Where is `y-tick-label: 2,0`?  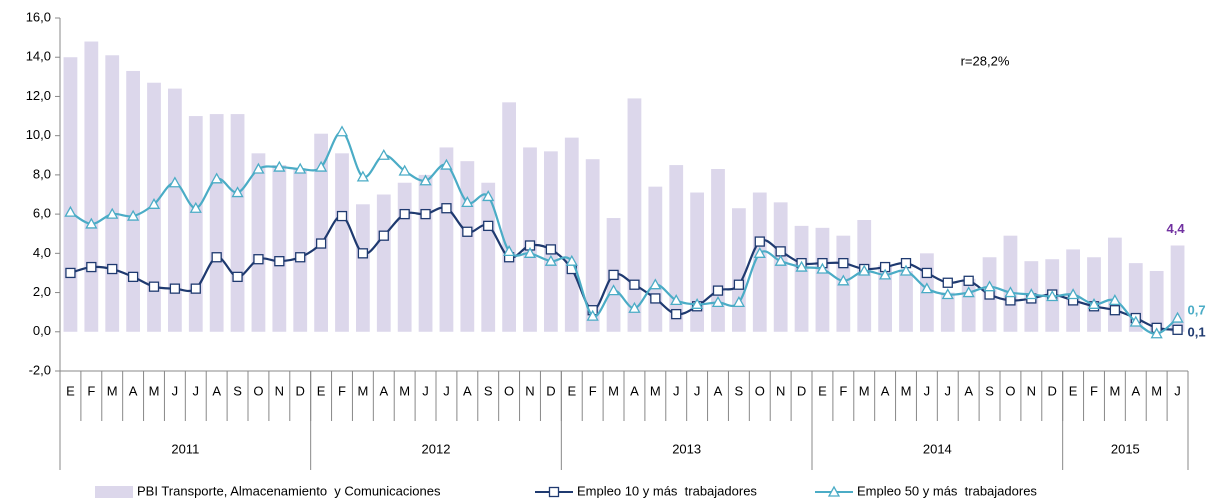
y-tick-label: 2,0 is located at coordinates (42, 291).